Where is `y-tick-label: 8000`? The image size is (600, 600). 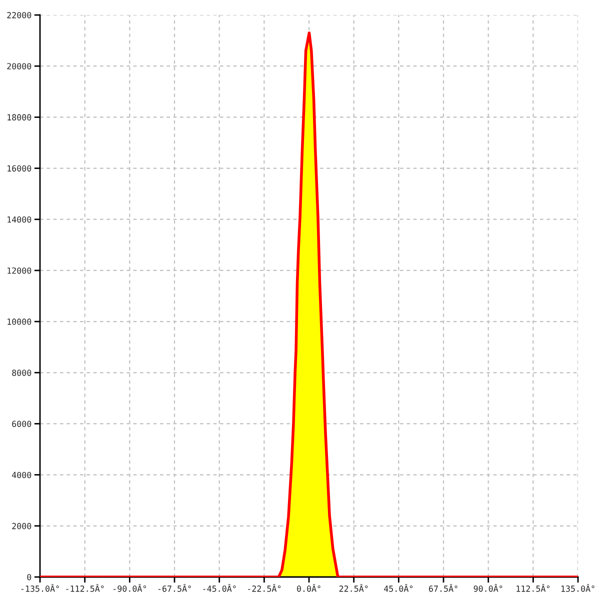 y-tick-label: 8000 is located at coordinates (22, 373).